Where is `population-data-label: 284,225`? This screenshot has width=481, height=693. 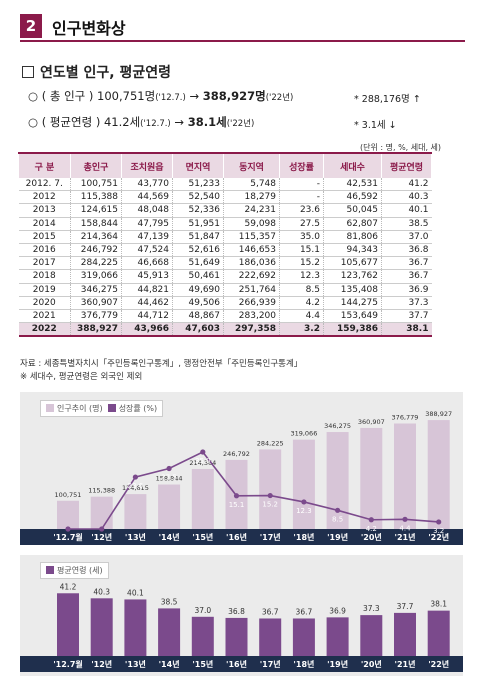
population-data-label: 284,225 is located at coordinates (270, 443).